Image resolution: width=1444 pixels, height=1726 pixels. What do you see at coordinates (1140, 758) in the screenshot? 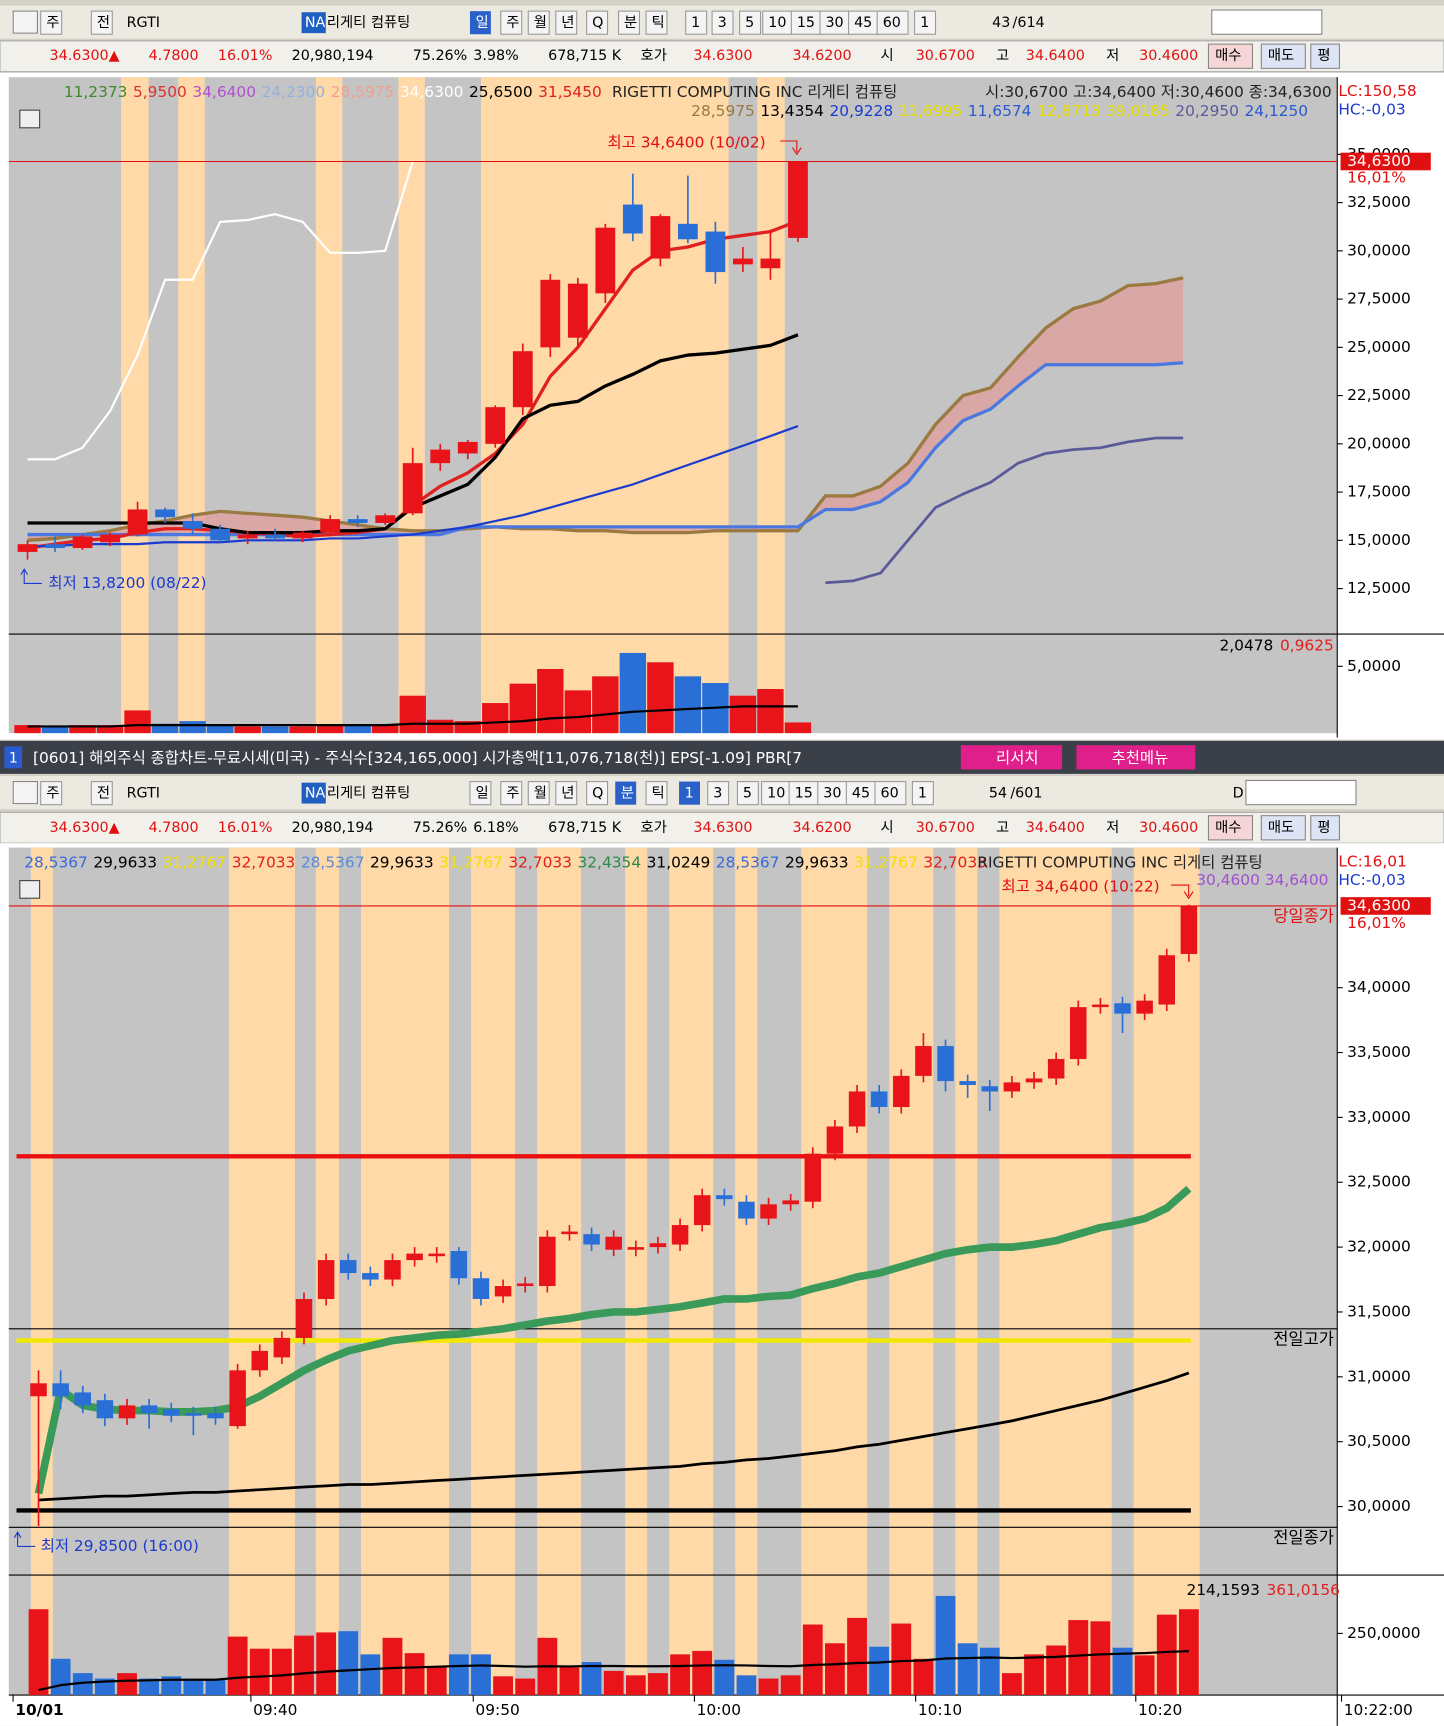
I see `menu-button: 추천메뉴` at bounding box center [1140, 758].